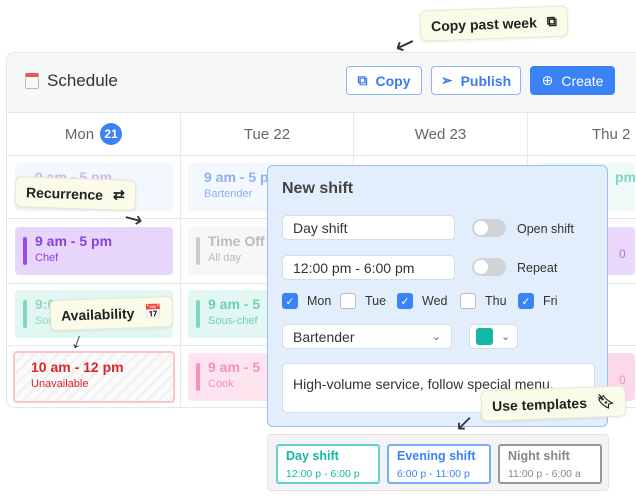  I want to click on unavailable-card: 10 am - 12 pm Unavailable, so click(94, 377).